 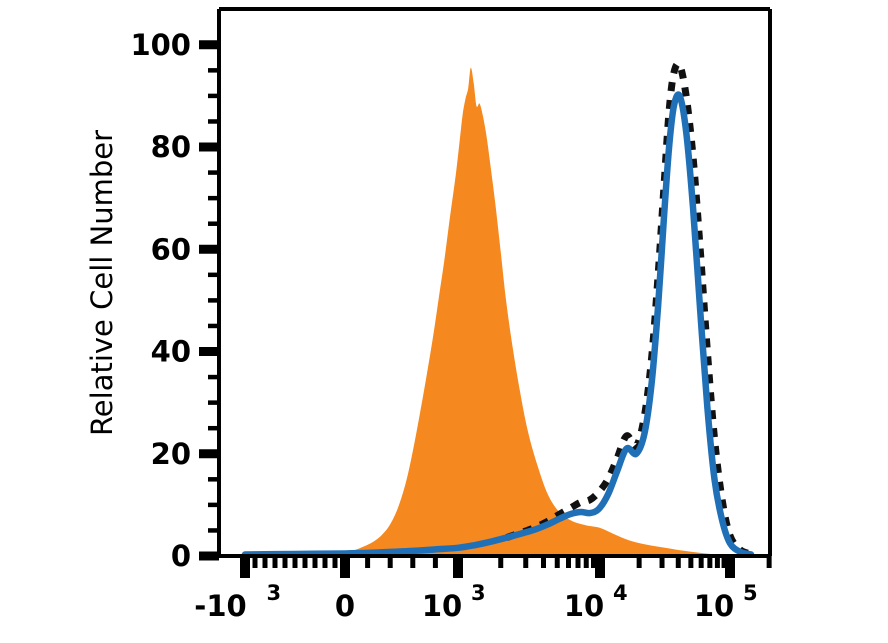 I want to click on x-tick-label: 0, so click(x=345, y=606).